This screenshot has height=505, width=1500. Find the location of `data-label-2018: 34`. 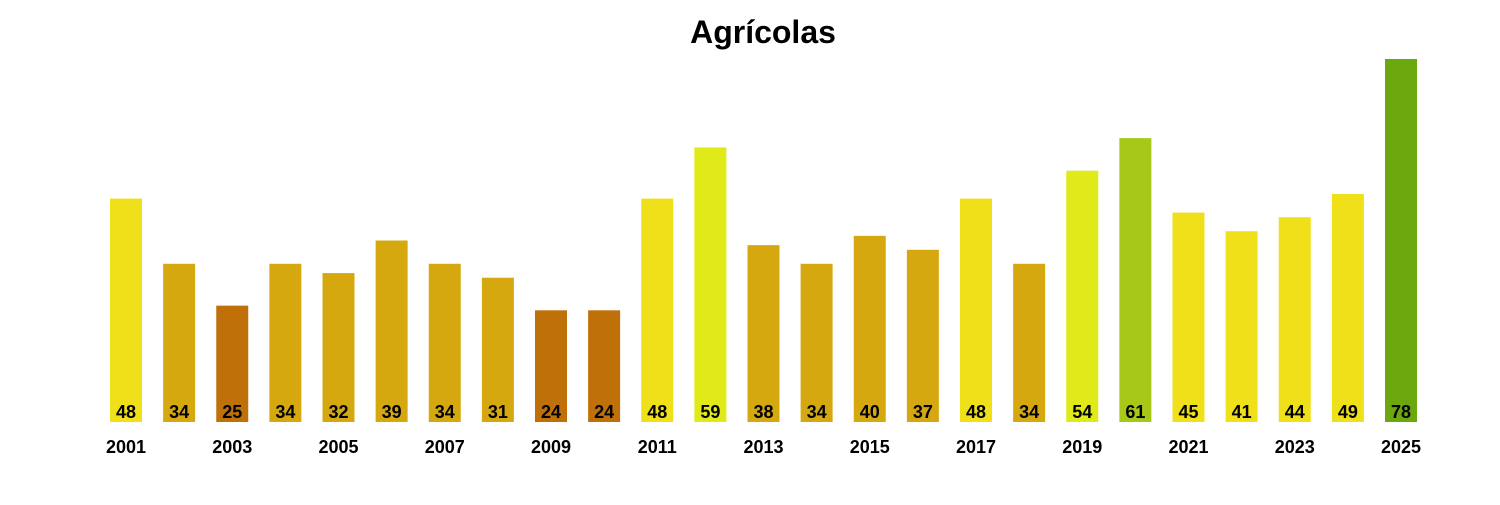

data-label-2018: 34 is located at coordinates (1029, 412).